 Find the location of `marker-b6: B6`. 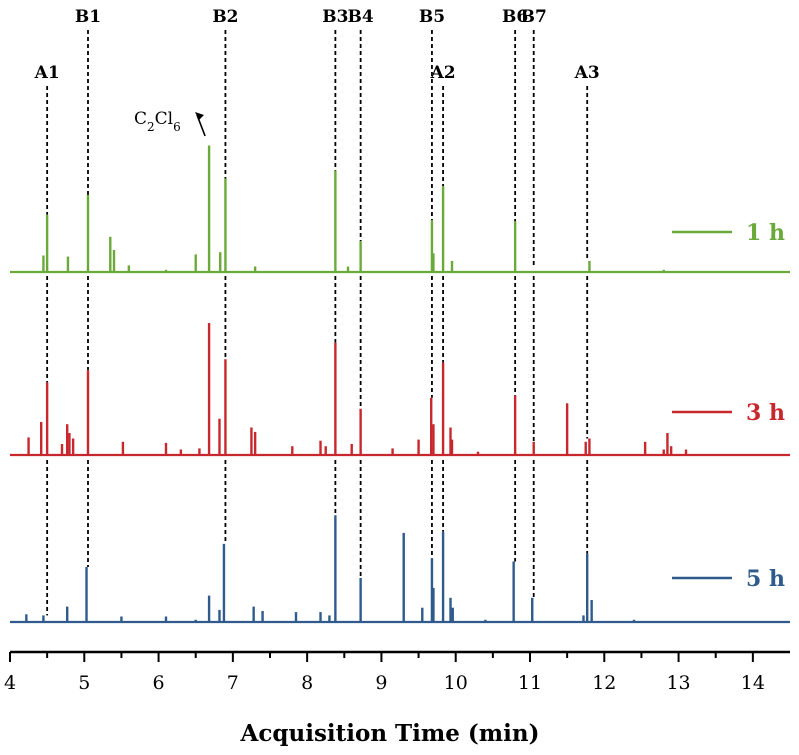

marker-b6: B6 is located at coordinates (515, 284).